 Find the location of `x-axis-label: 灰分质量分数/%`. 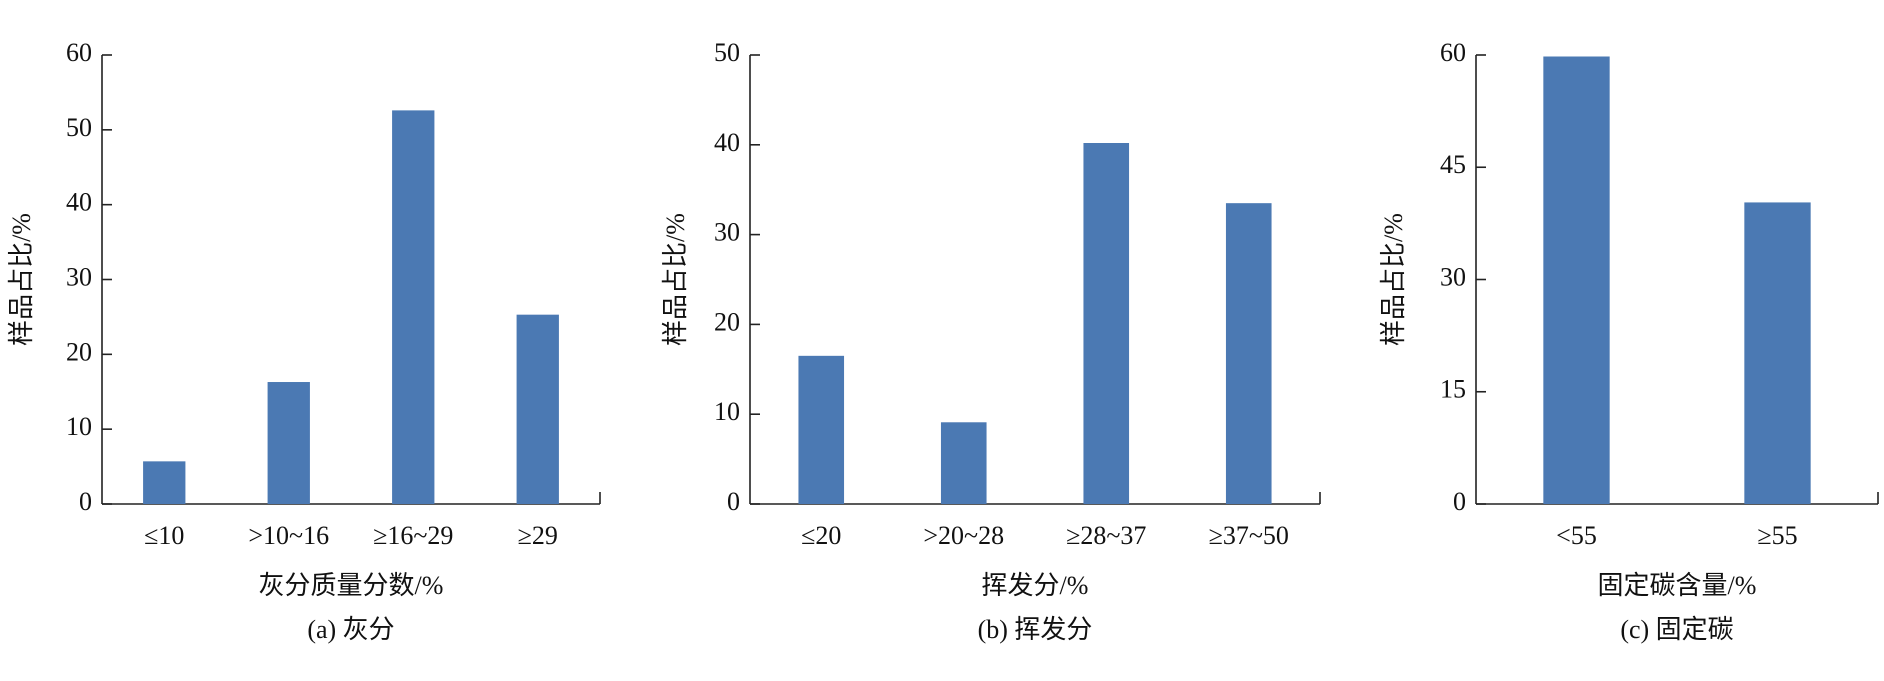

x-axis-label: 灰分质量分数/% is located at coordinates (351, 585).